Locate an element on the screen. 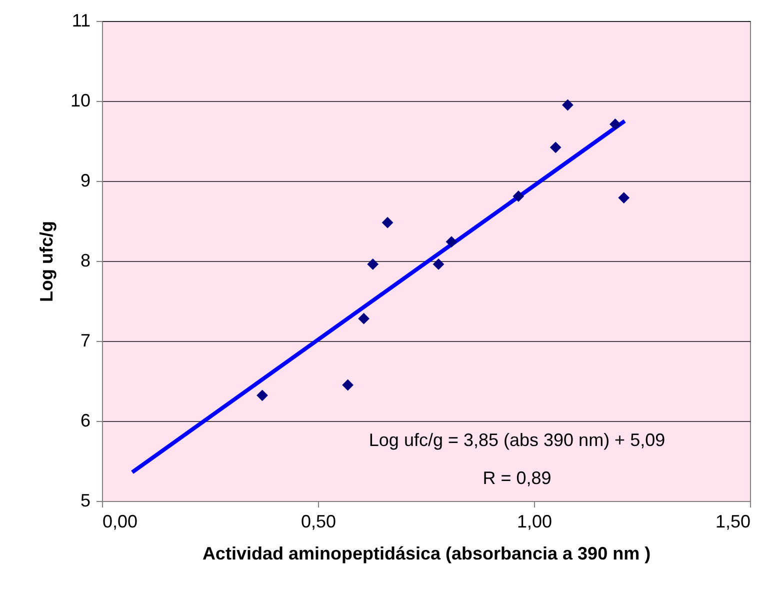  y-axis-title: Log ufc/g is located at coordinates (46, 261).